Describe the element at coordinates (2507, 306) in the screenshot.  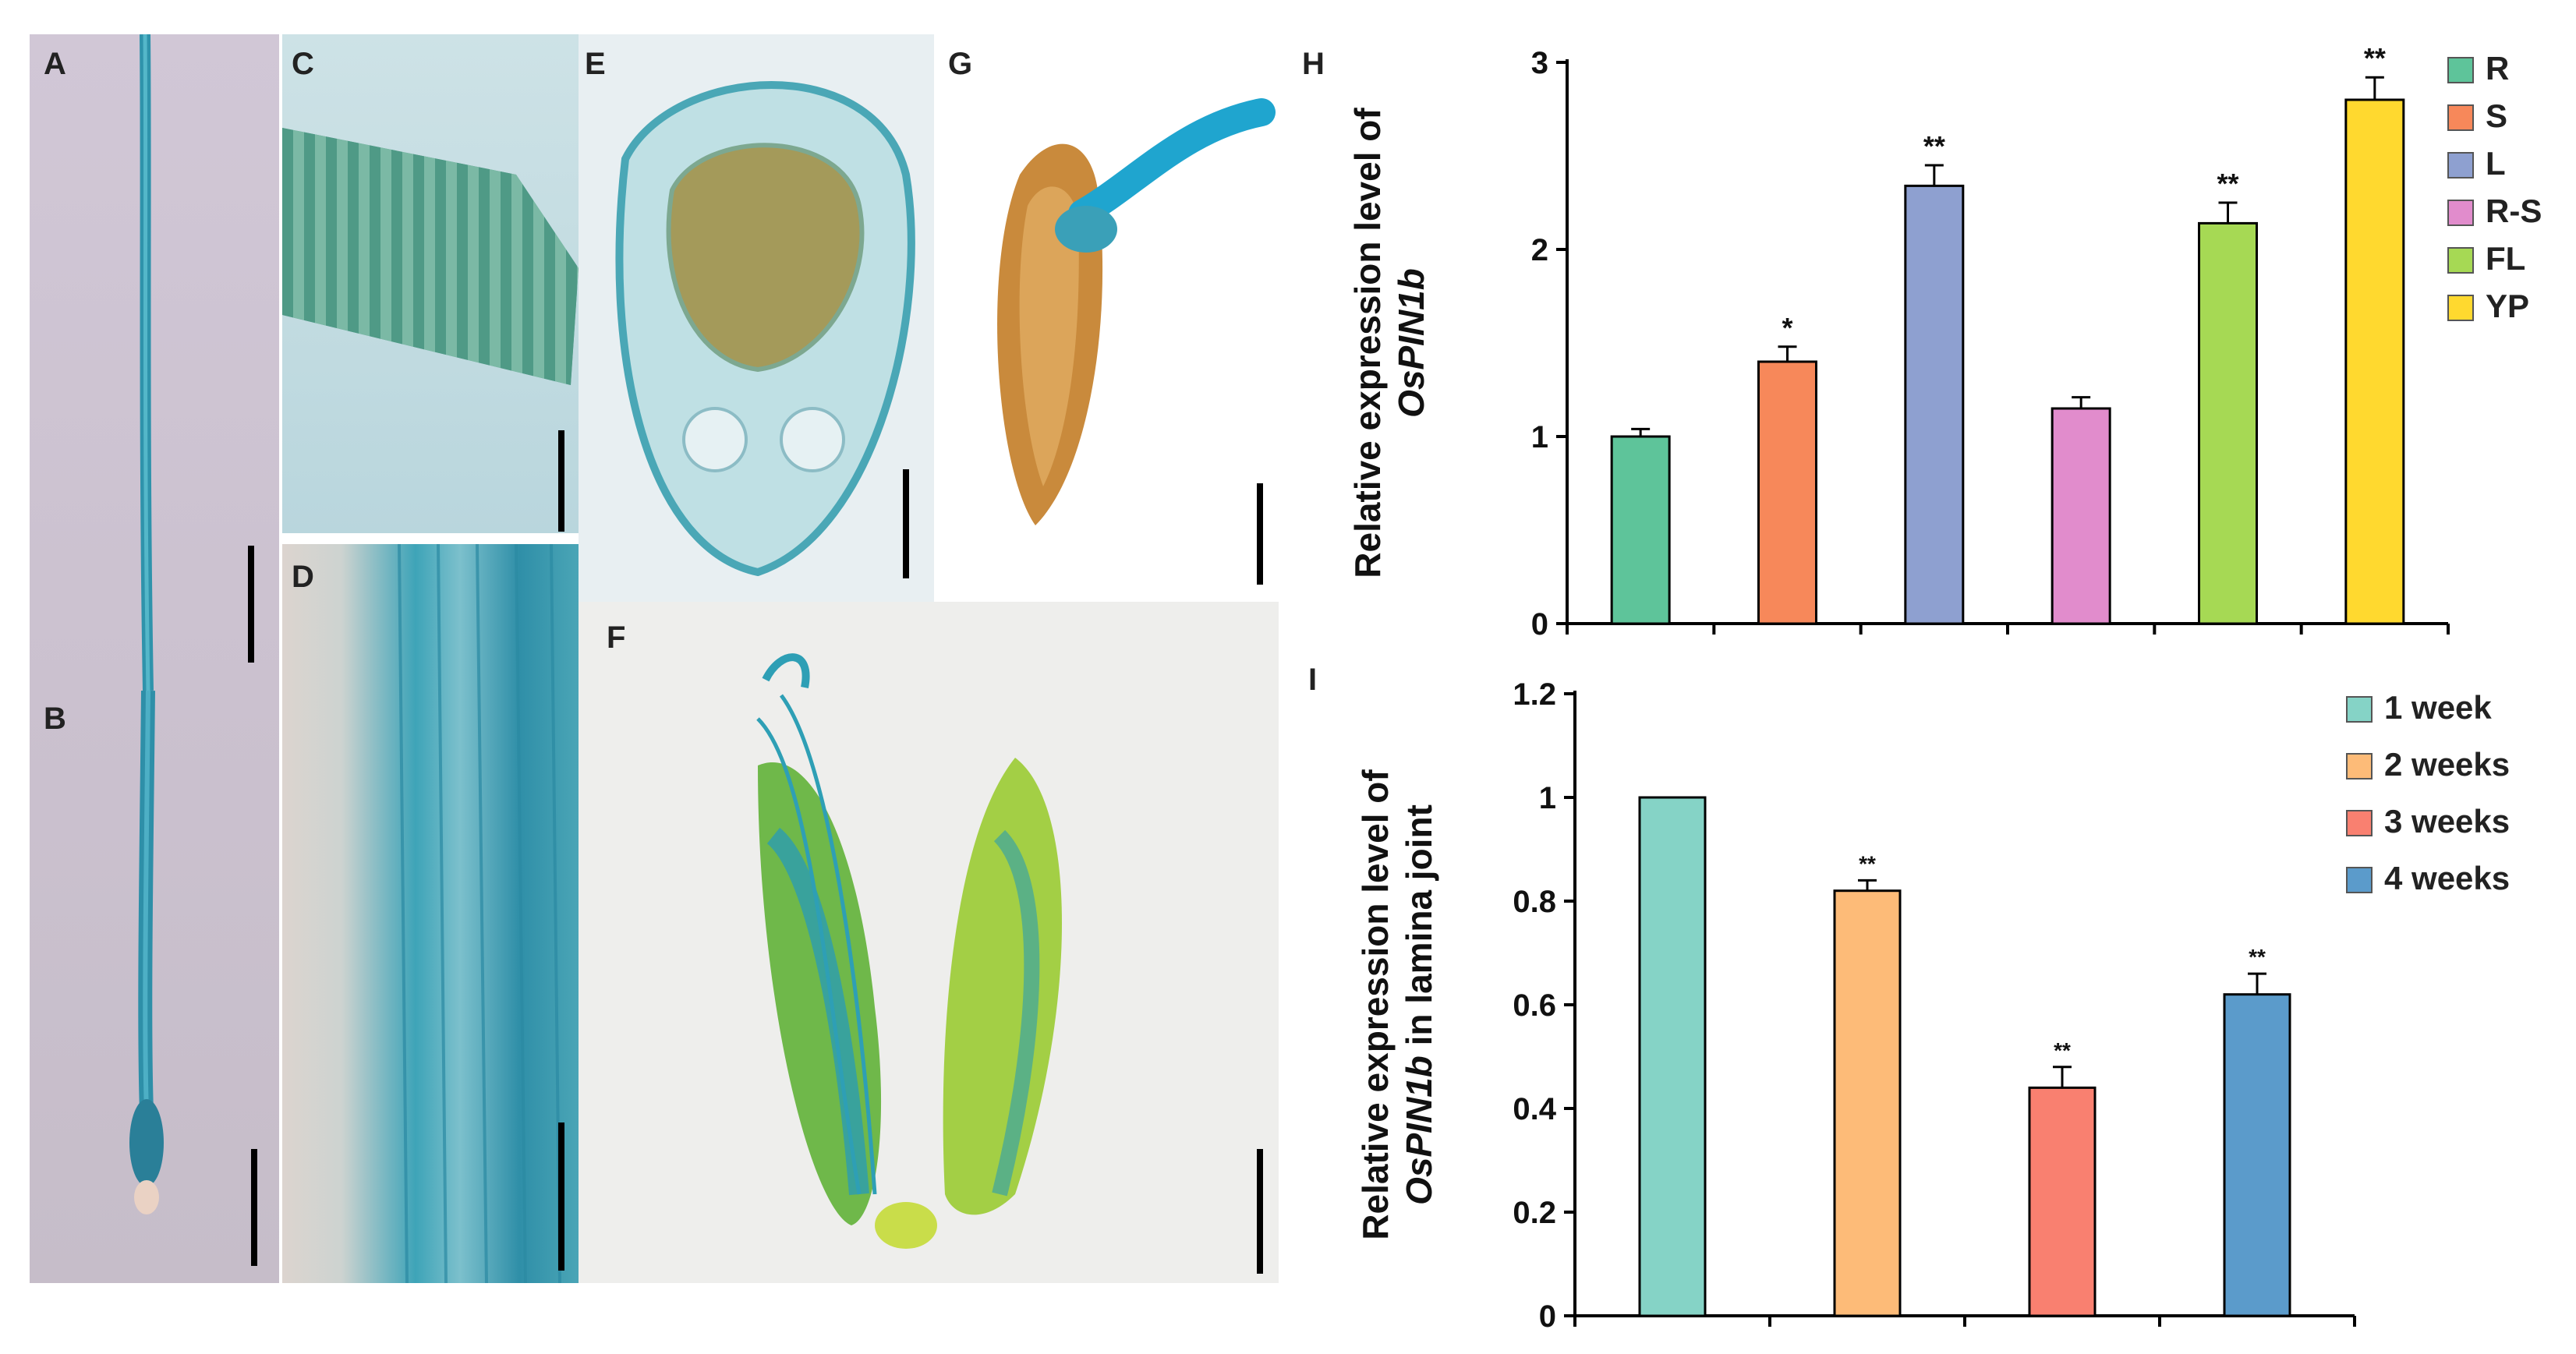
I see `legend-label: YP` at that location.